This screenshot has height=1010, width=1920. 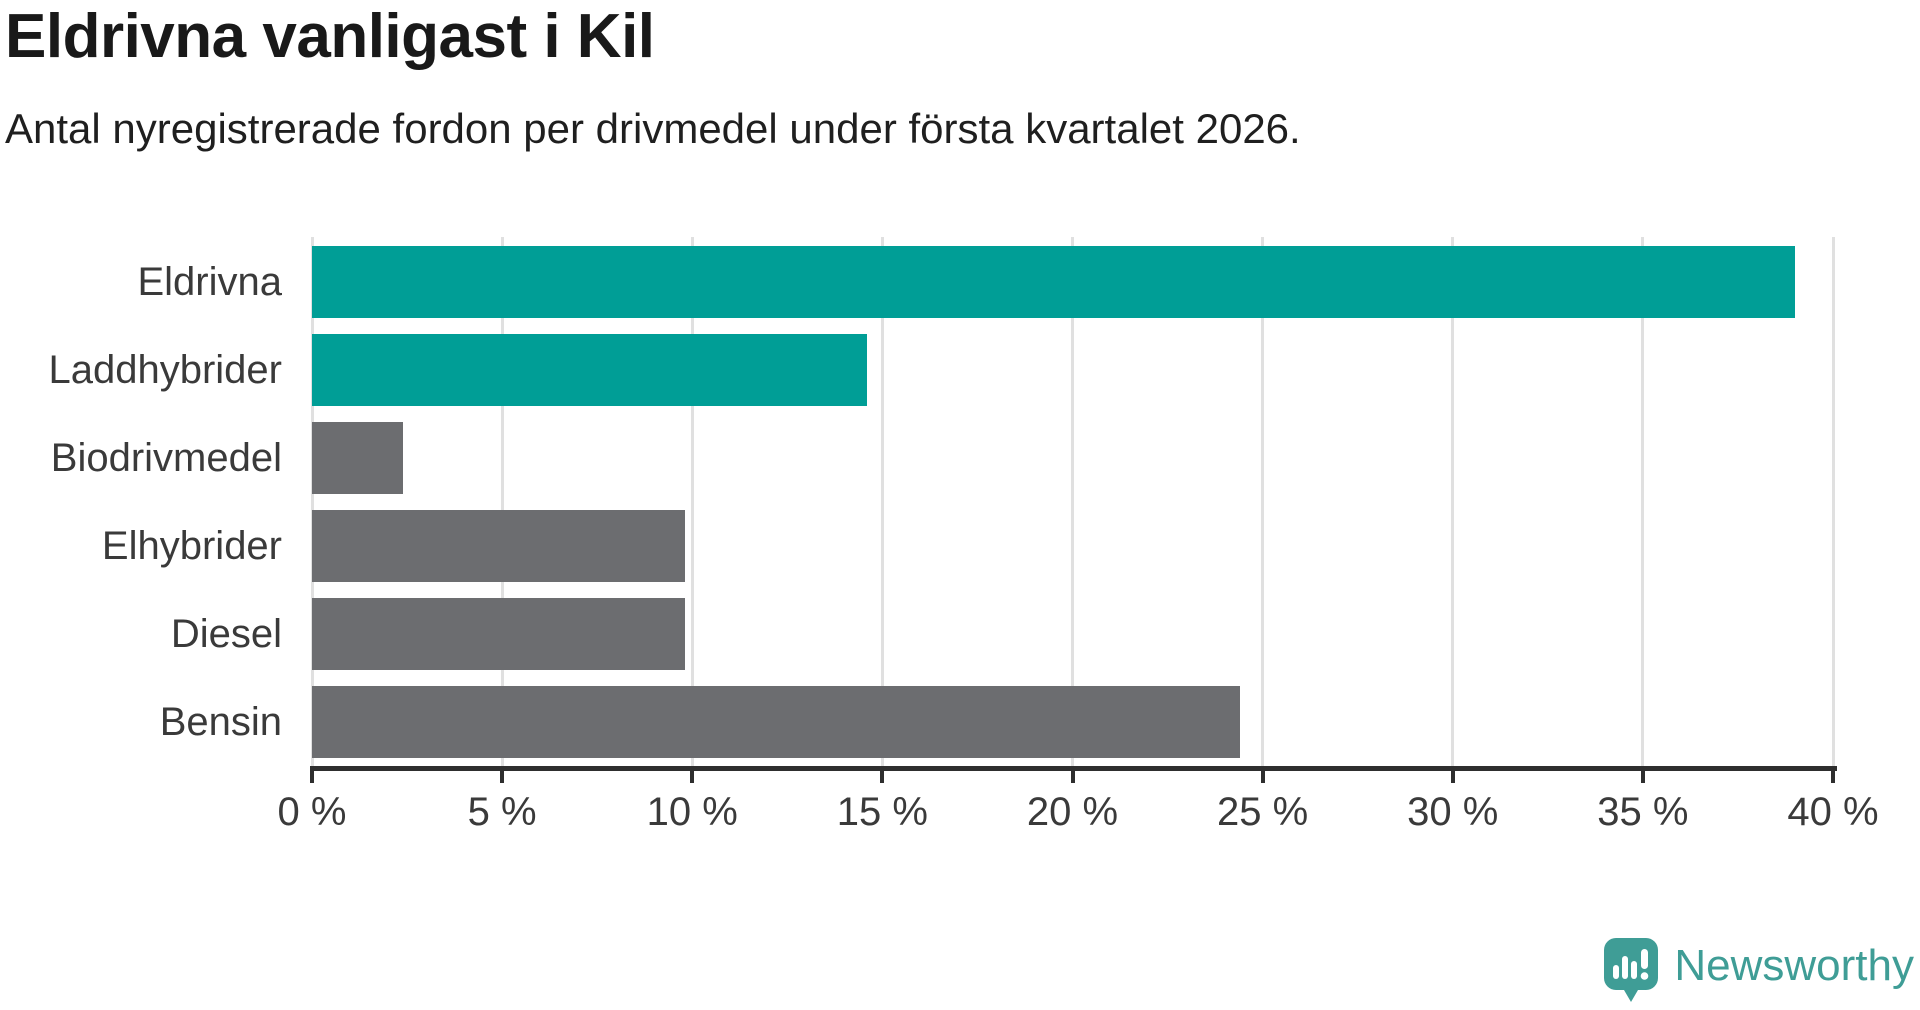 I want to click on brand-name: Newsworthy, so click(x=1794, y=965).